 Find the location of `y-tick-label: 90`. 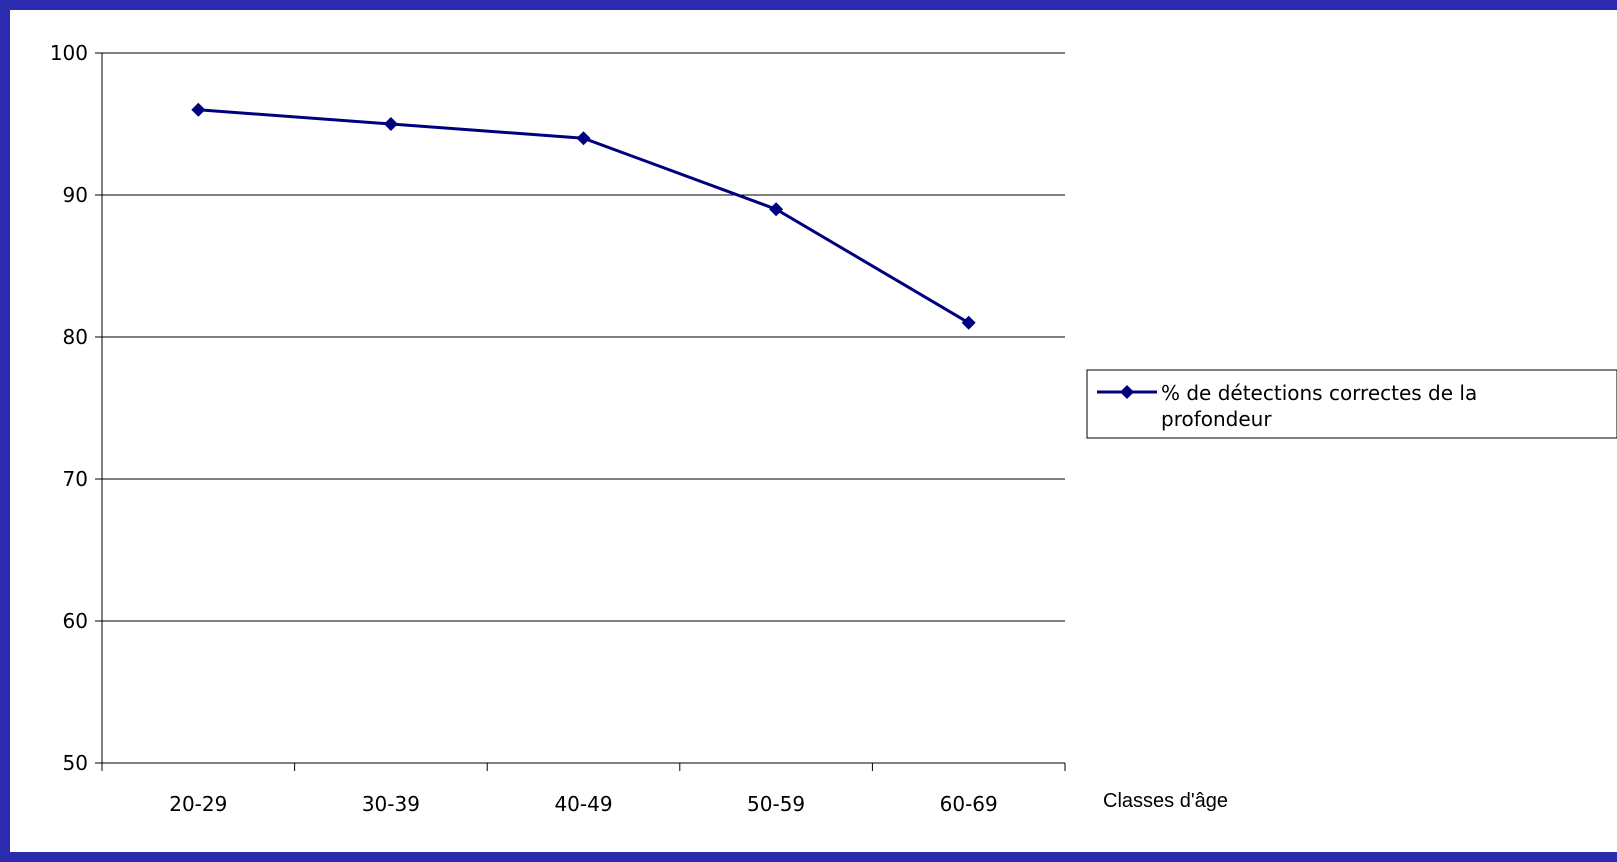

y-tick-label: 90 is located at coordinates (75, 195).